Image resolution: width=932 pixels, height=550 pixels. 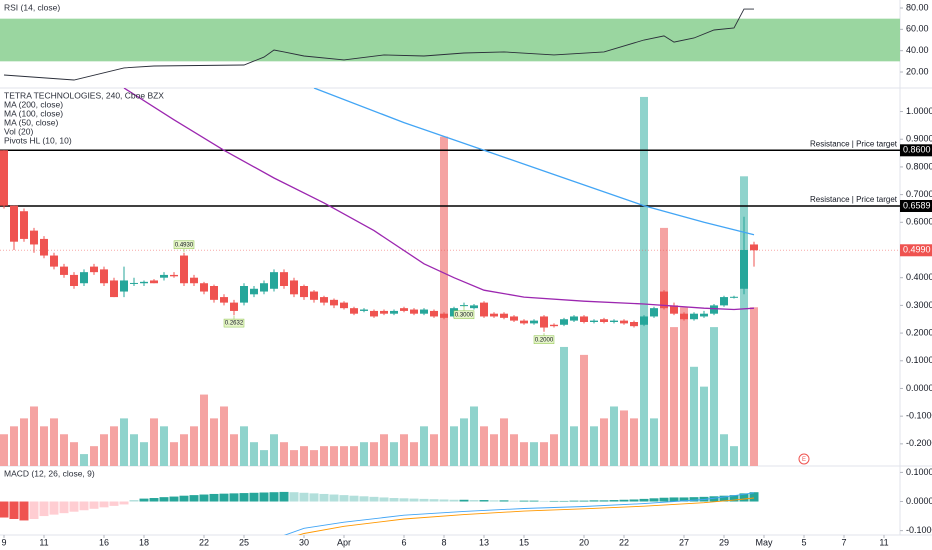 I want to click on moving-average, so click(x=534, y=162).